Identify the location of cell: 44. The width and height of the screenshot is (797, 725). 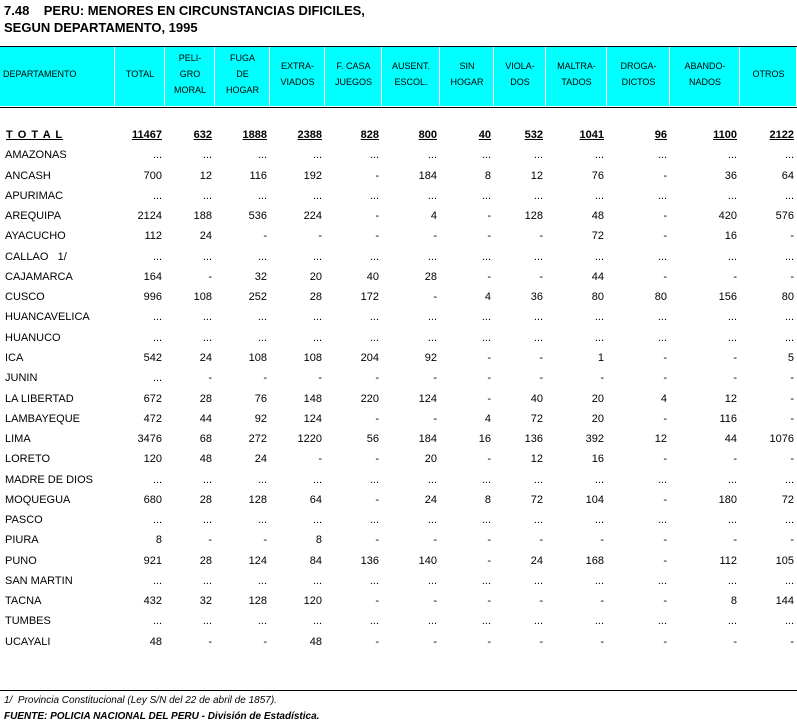
(730, 439).